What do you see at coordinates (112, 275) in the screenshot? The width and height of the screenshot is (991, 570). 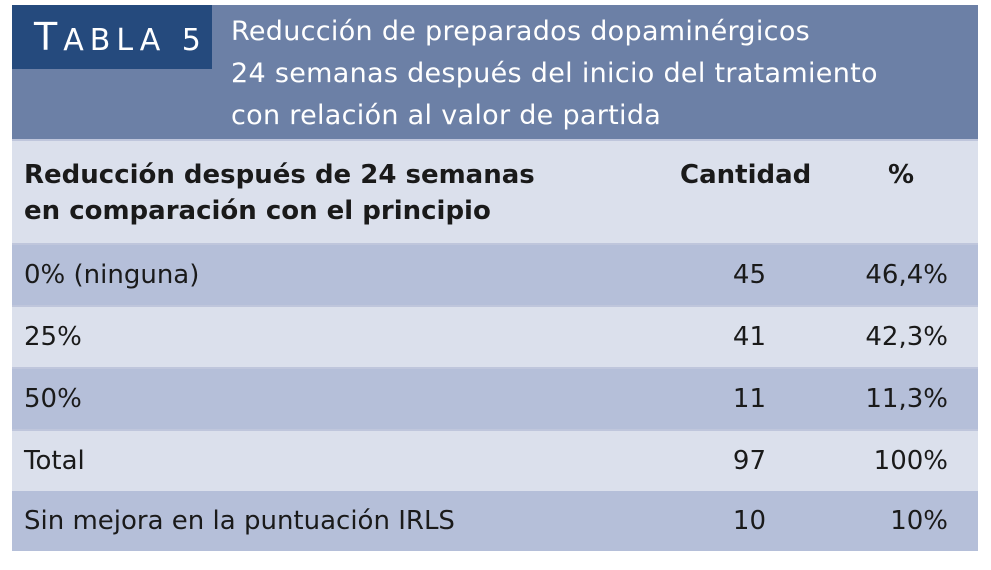 I see `cell-description: 0% (ninguna)` at bounding box center [112, 275].